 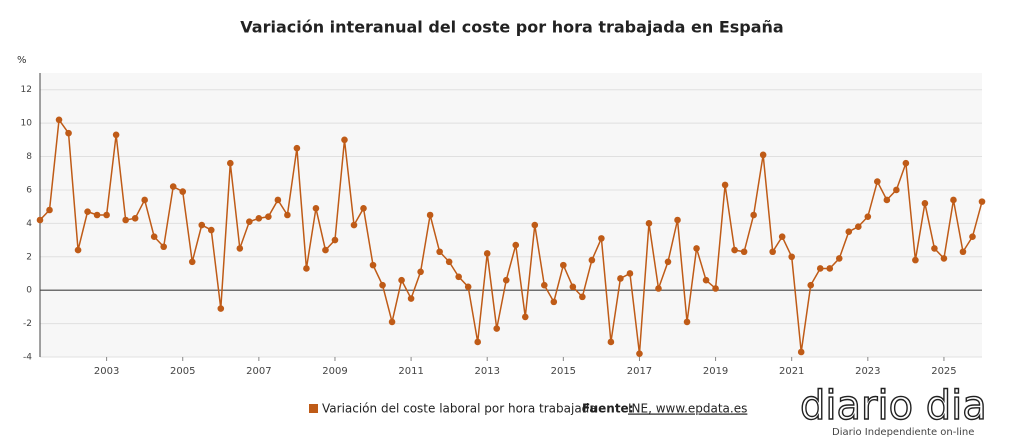 I want to click on y-tick-label: 8, so click(x=29, y=157).